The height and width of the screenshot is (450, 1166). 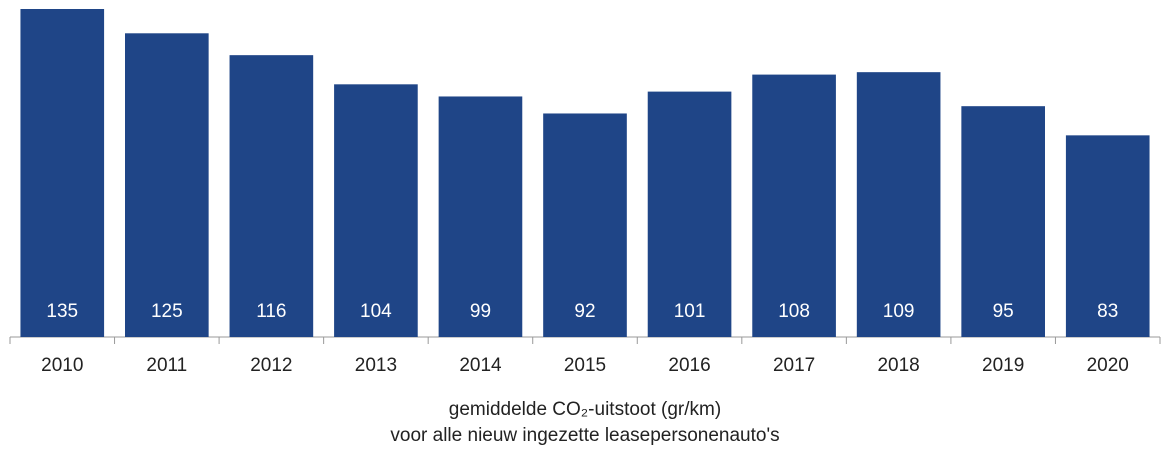 What do you see at coordinates (899, 311) in the screenshot?
I see `data-label: 109` at bounding box center [899, 311].